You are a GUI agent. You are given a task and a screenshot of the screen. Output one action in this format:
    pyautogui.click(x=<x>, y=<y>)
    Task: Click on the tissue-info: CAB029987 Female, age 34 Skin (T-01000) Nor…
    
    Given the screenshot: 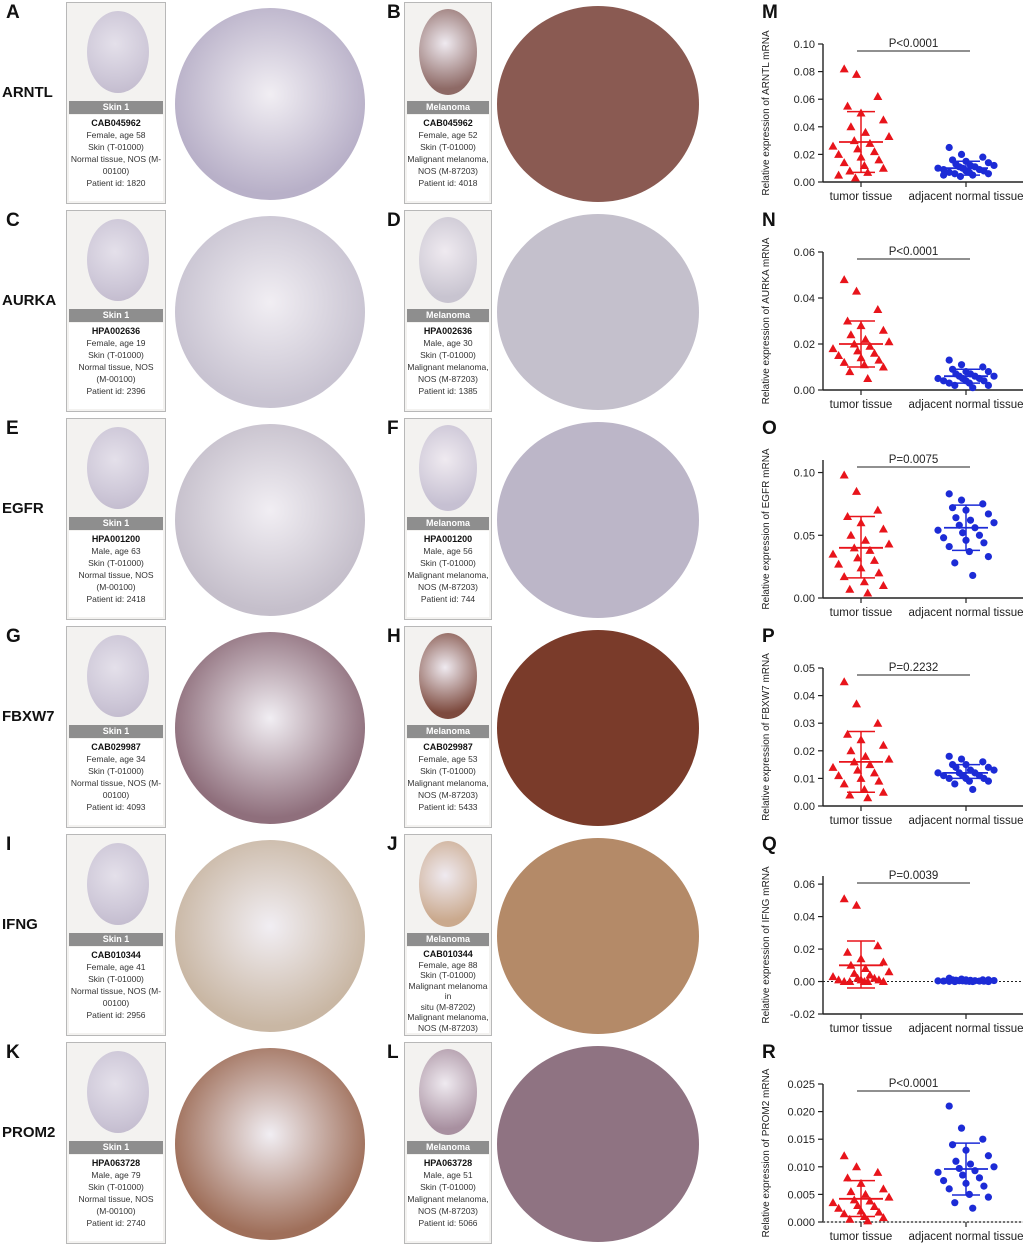 What is the action you would take?
    pyautogui.click(x=116, y=782)
    